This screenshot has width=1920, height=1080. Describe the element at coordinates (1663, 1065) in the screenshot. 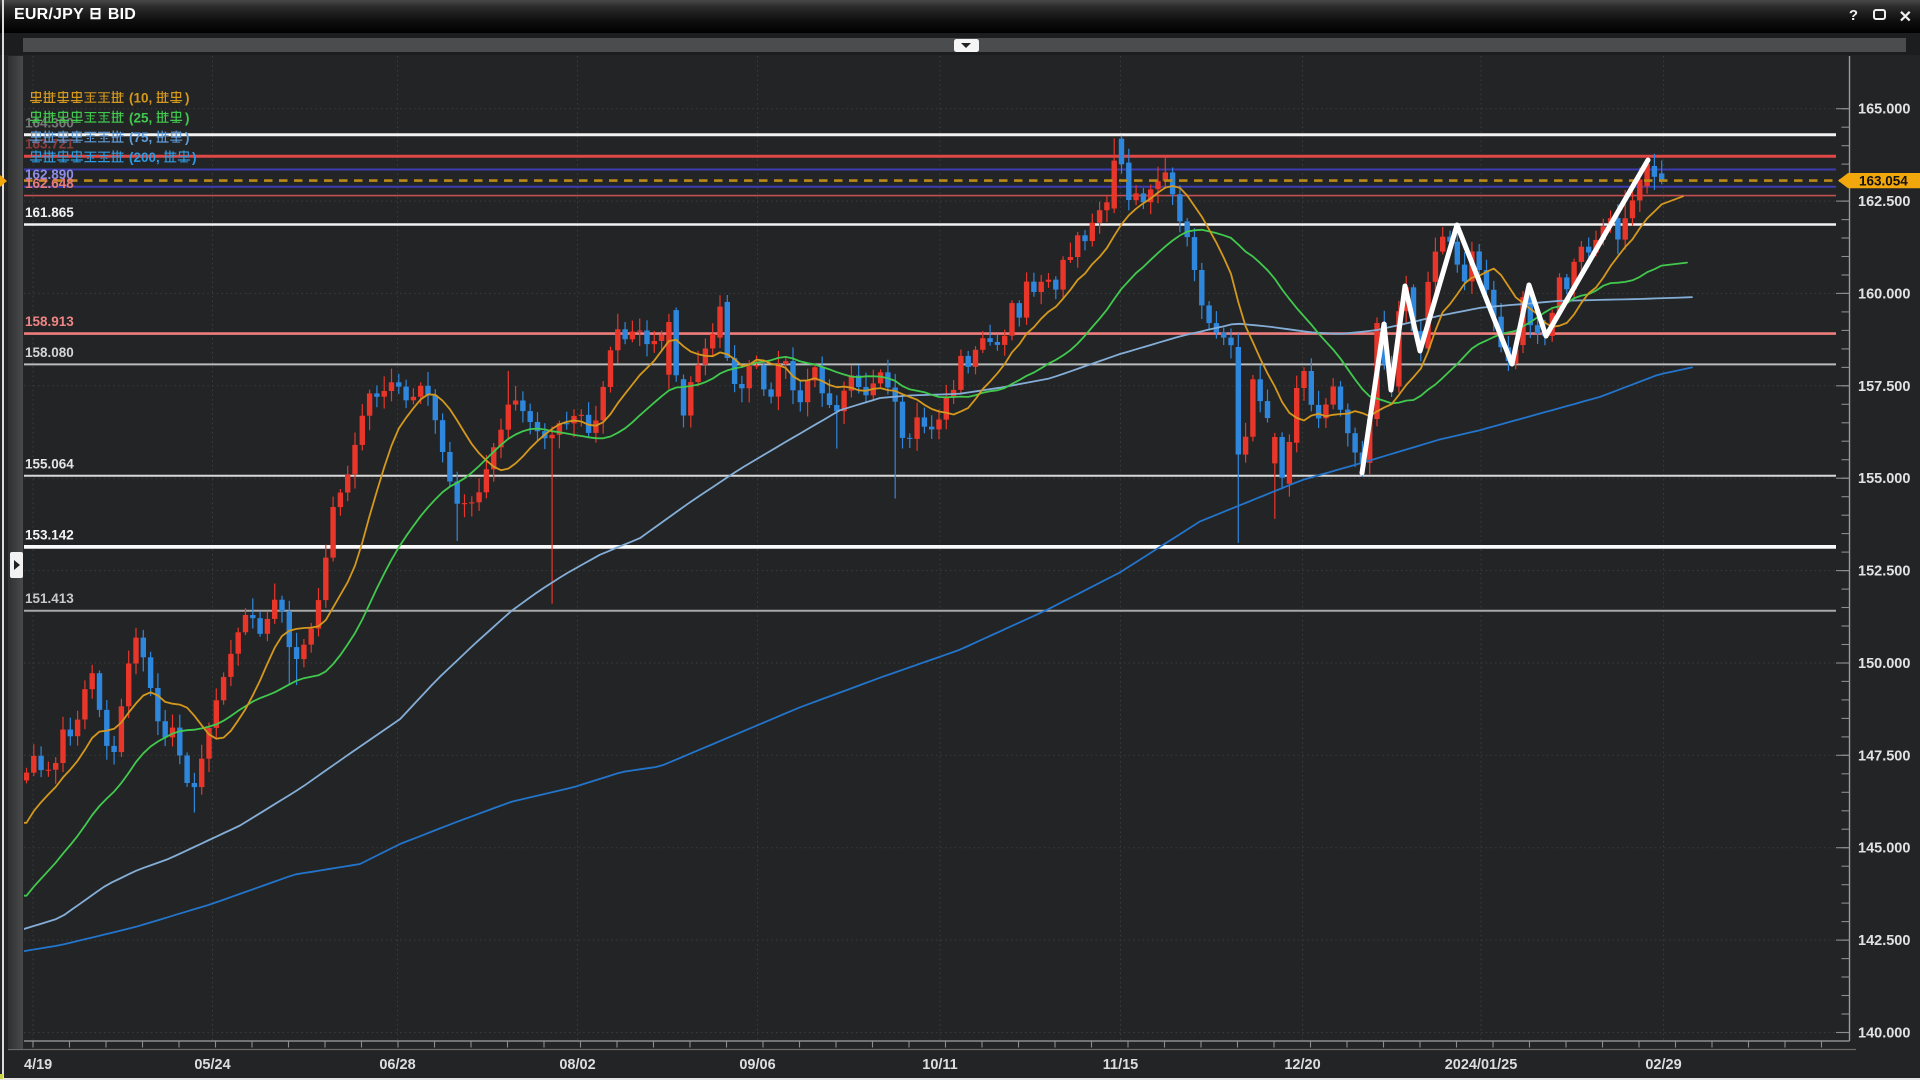

I see `svg-text: 02/29` at that location.